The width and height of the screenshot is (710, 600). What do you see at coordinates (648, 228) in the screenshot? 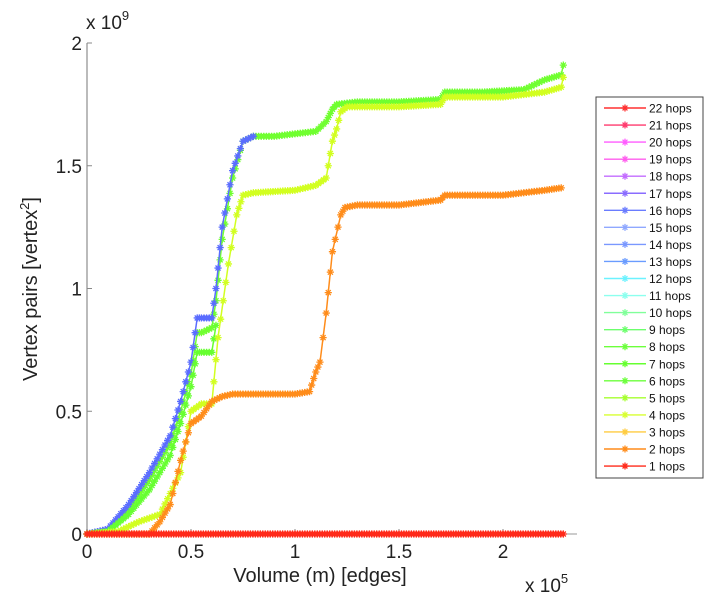
I see `legend-item: 15 hops` at bounding box center [648, 228].